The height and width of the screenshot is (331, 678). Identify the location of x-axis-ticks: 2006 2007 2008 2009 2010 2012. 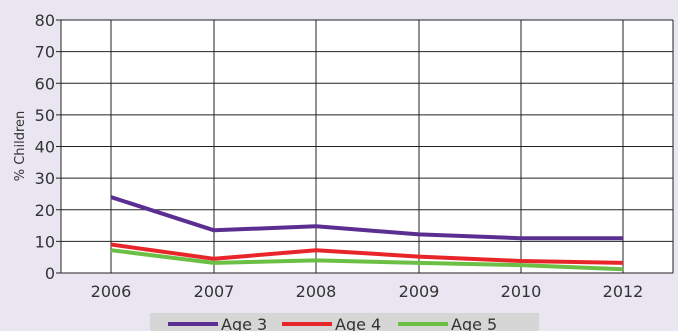
(367, 291).